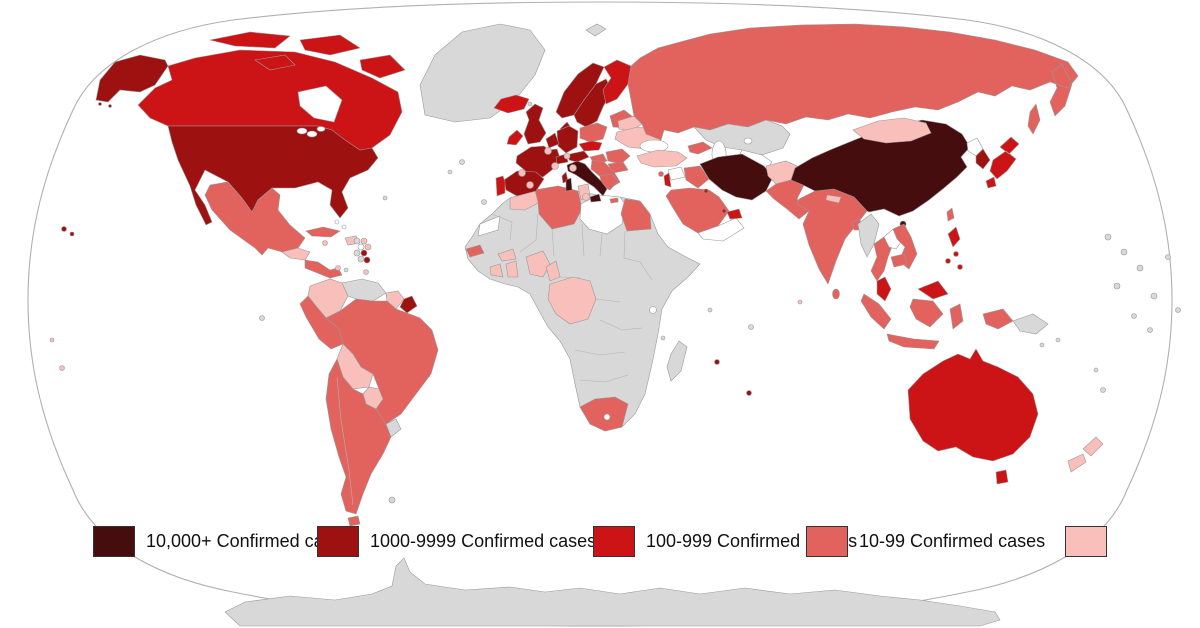  What do you see at coordinates (273, 175) in the screenshot?
I see `country-usa` at bounding box center [273, 175].